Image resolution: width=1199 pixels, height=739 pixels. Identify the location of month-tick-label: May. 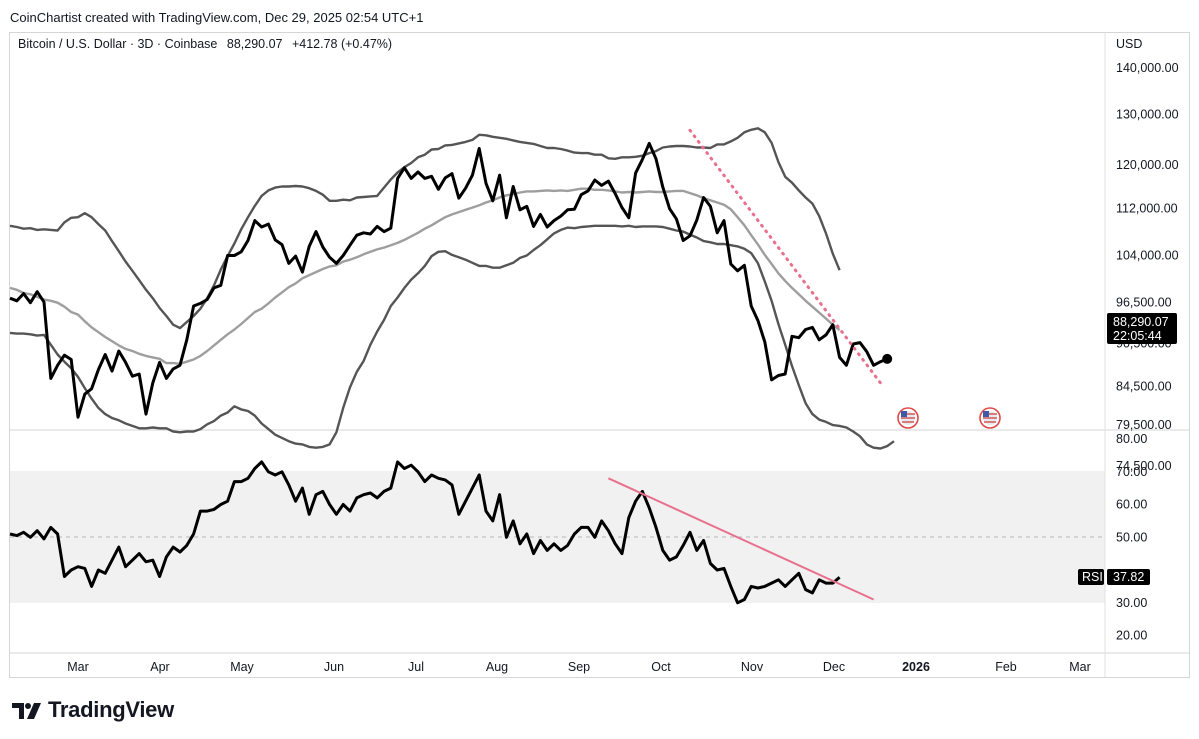
(242, 667).